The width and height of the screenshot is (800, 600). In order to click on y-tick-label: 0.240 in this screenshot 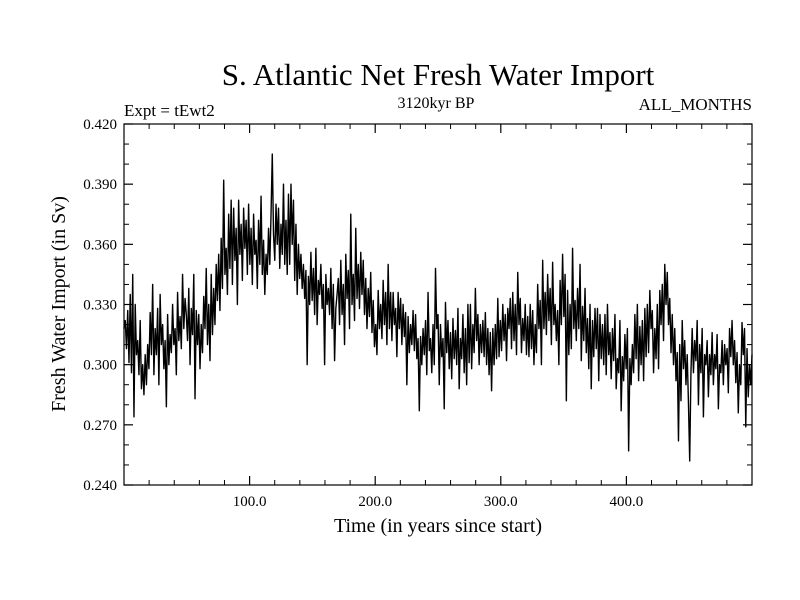, I will do `click(100, 486)`.